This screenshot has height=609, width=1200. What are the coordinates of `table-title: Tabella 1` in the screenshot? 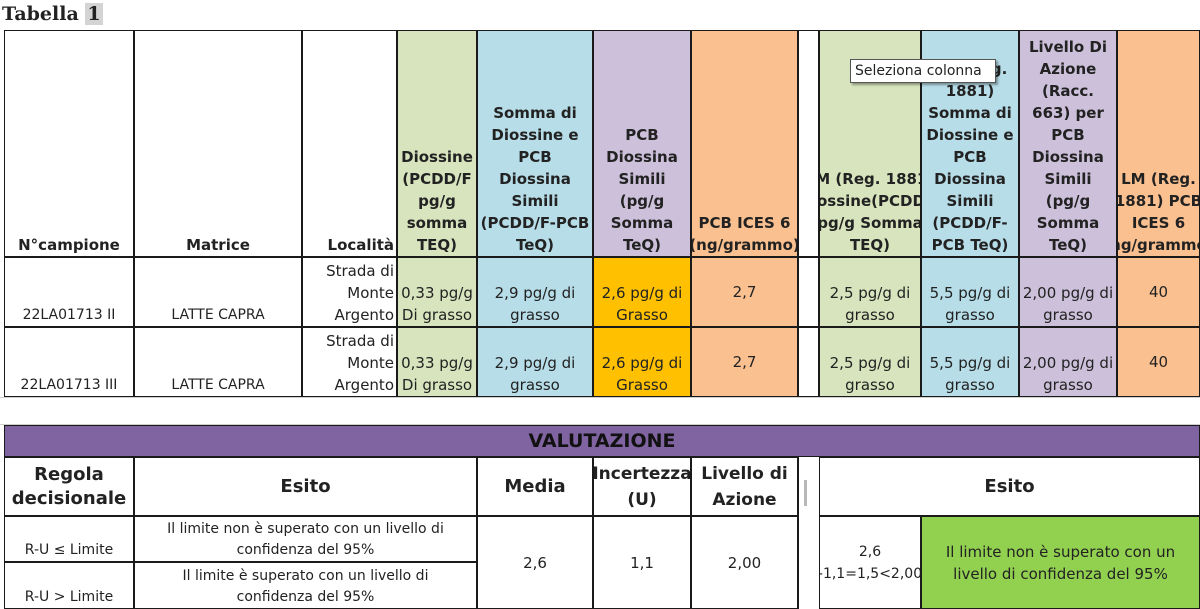 It's located at (52, 16).